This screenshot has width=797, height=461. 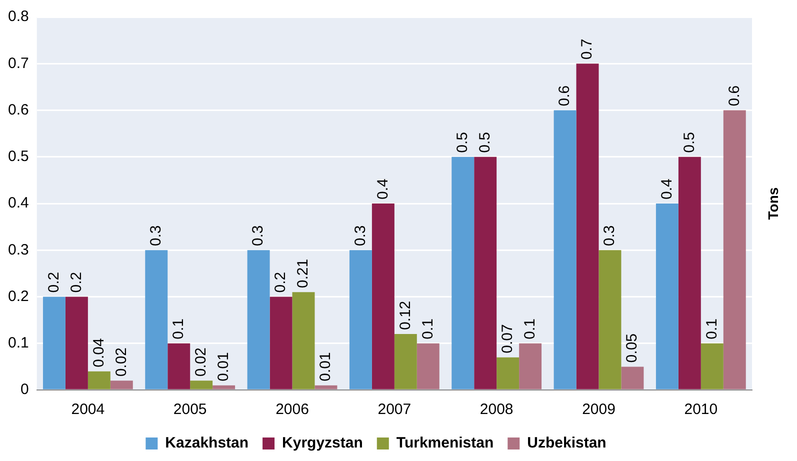 What do you see at coordinates (701, 409) in the screenshot?
I see `x-tick-label: 2010` at bounding box center [701, 409].